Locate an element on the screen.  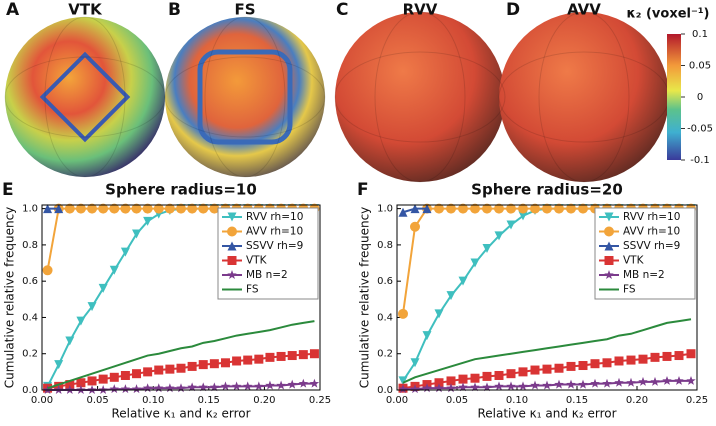
sphere-vtk is located at coordinates (85, 97).